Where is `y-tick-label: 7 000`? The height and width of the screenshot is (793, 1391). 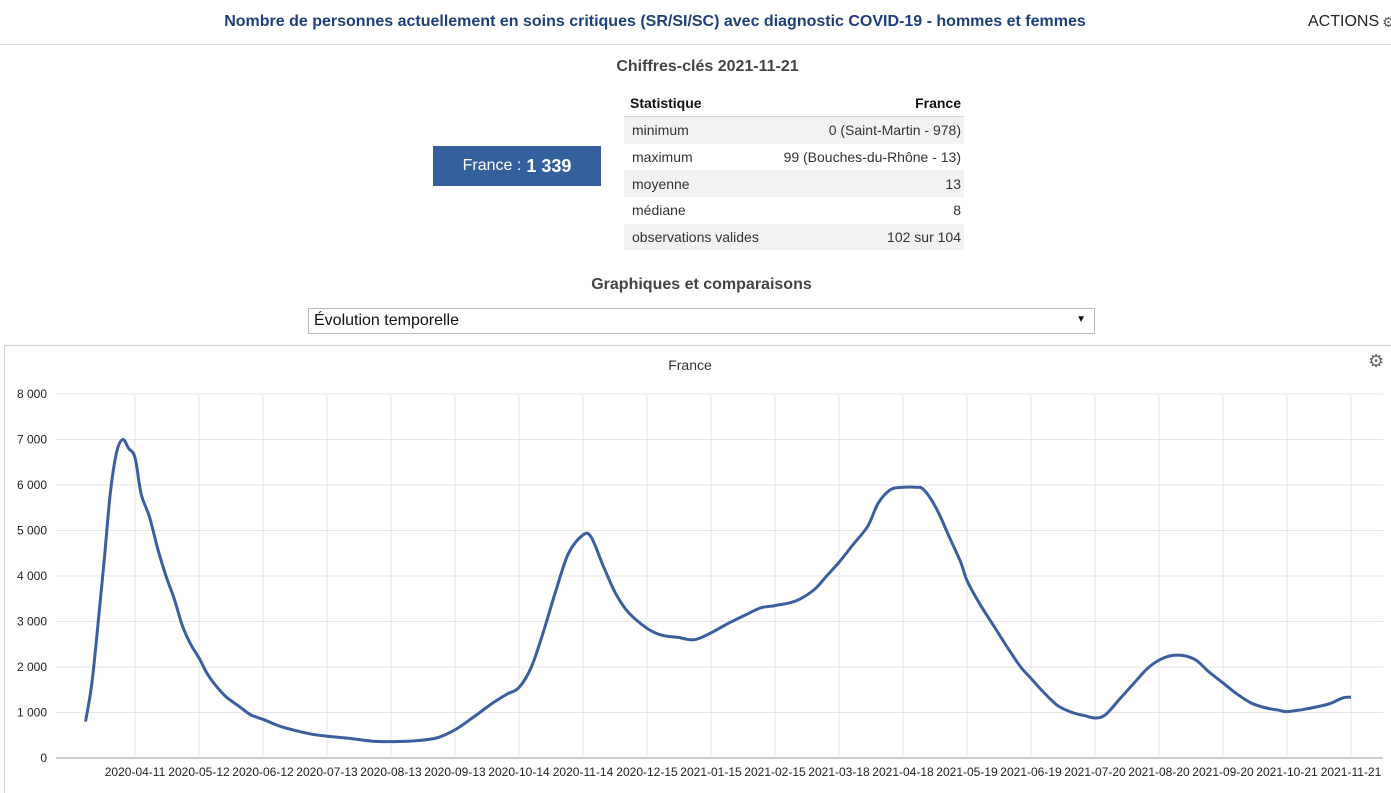
y-tick-label: 7 000 is located at coordinates (32, 440).